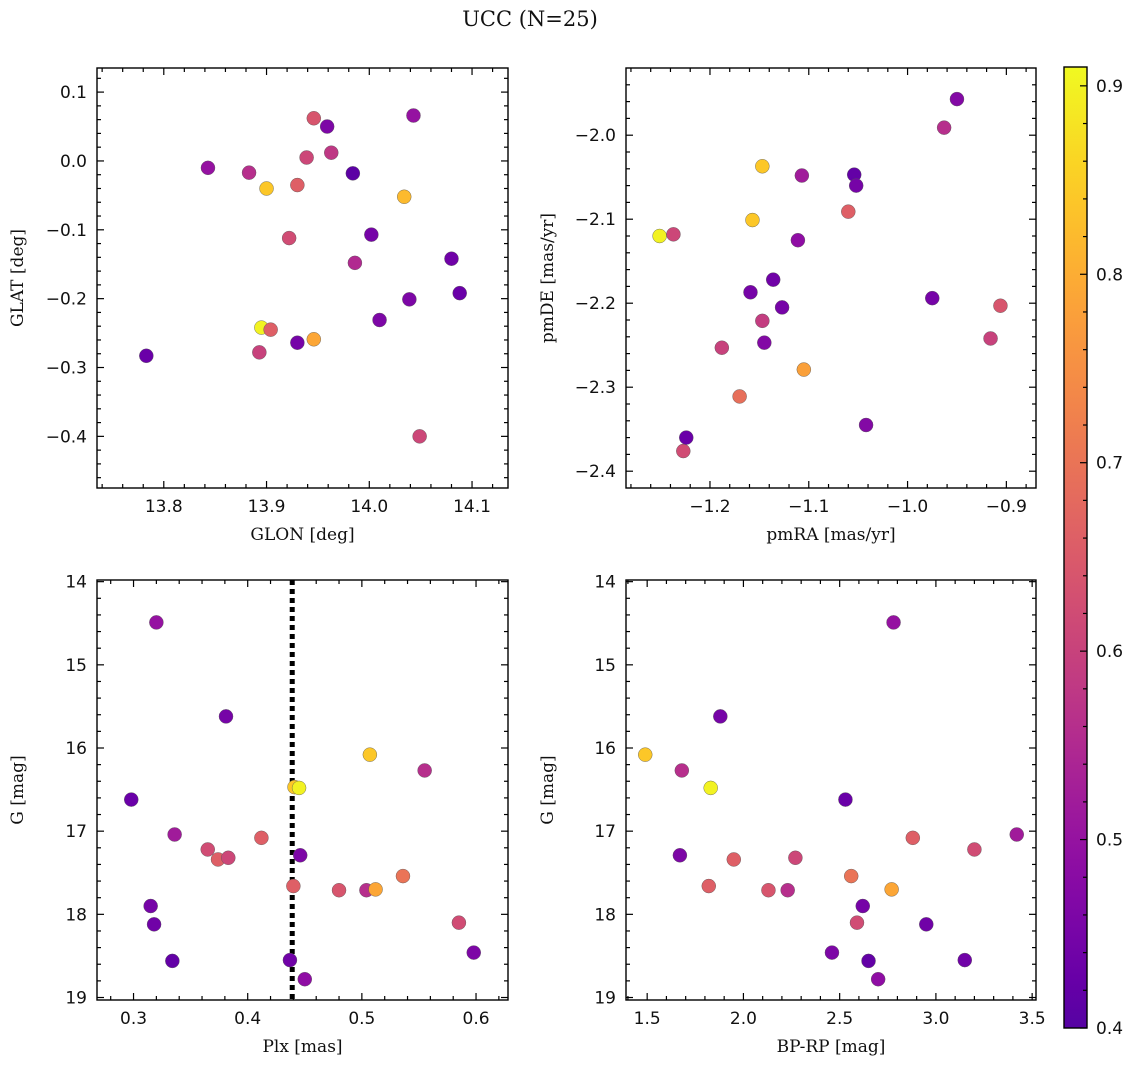 The image size is (1136, 1067). Describe the element at coordinates (369, 507) in the screenshot. I see `x-tick-label: 14.0` at that location.